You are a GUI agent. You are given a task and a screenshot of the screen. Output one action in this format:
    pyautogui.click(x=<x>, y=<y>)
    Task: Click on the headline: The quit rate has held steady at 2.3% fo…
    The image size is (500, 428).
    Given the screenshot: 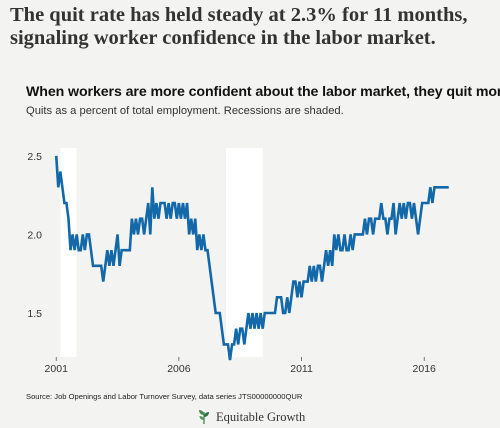 What is the action you would take?
    pyautogui.click(x=239, y=26)
    